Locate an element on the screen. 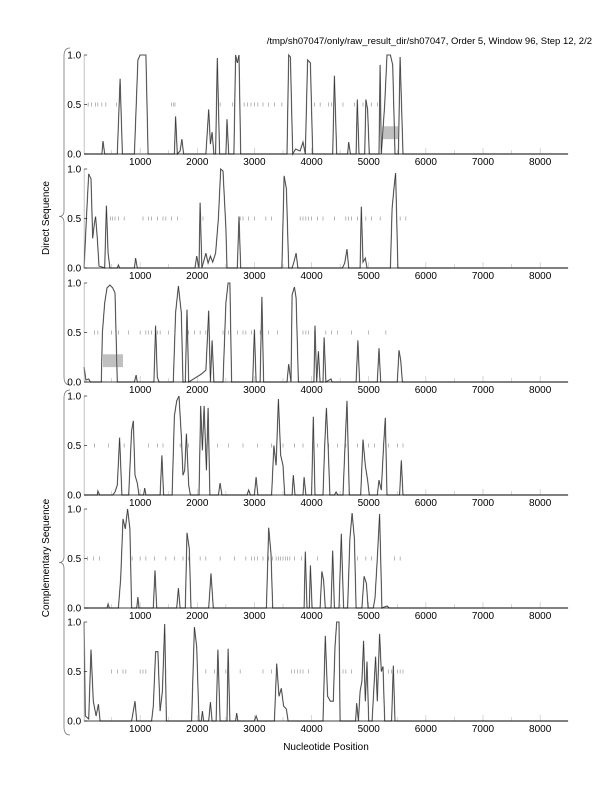 This screenshot has height=792, width=612. brace-direct is located at coordinates (64, 216).